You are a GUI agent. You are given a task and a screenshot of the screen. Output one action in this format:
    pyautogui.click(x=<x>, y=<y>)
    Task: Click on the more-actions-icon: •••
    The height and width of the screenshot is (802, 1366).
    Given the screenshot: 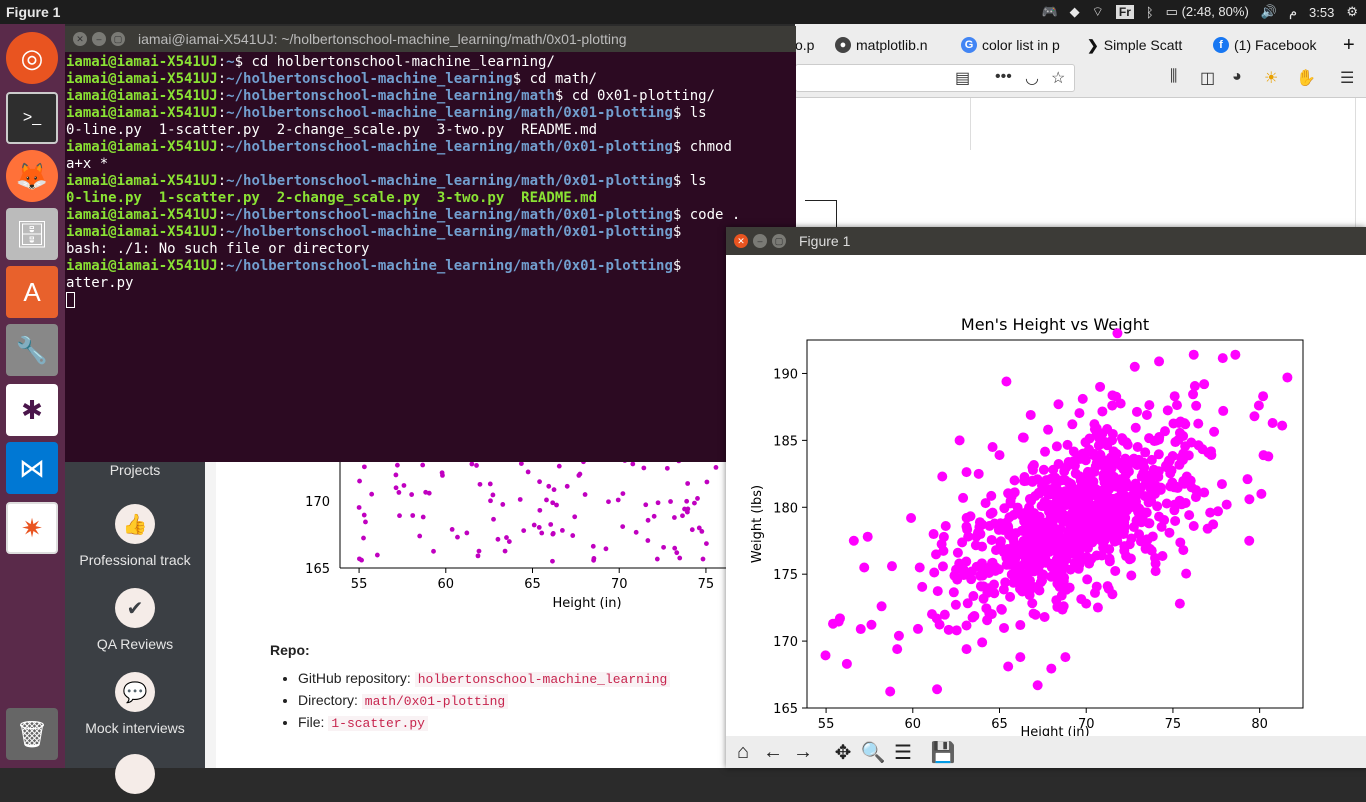 What is the action you would take?
    pyautogui.click(x=1003, y=76)
    